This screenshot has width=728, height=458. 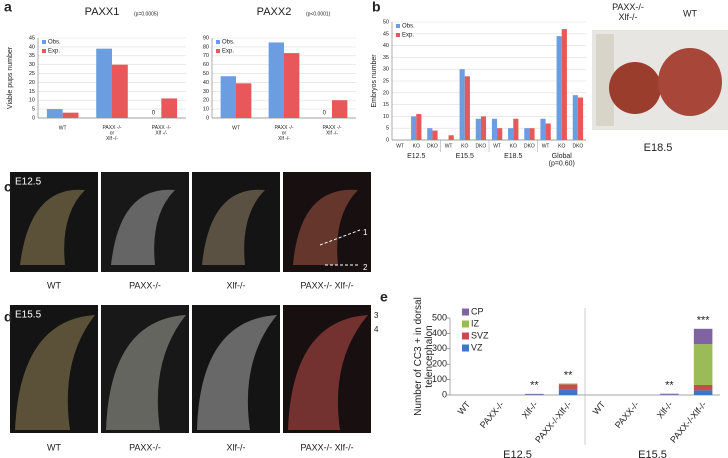 I want to click on y-tick-label: 90, so click(x=206, y=38).